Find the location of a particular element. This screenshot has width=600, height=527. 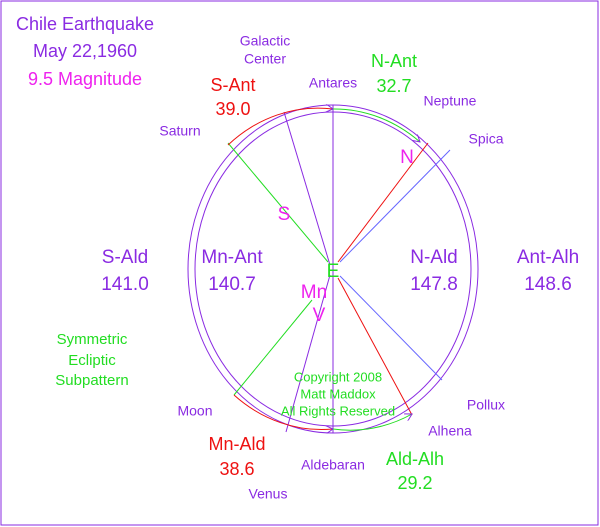

moon-line is located at coordinates (273, 347).